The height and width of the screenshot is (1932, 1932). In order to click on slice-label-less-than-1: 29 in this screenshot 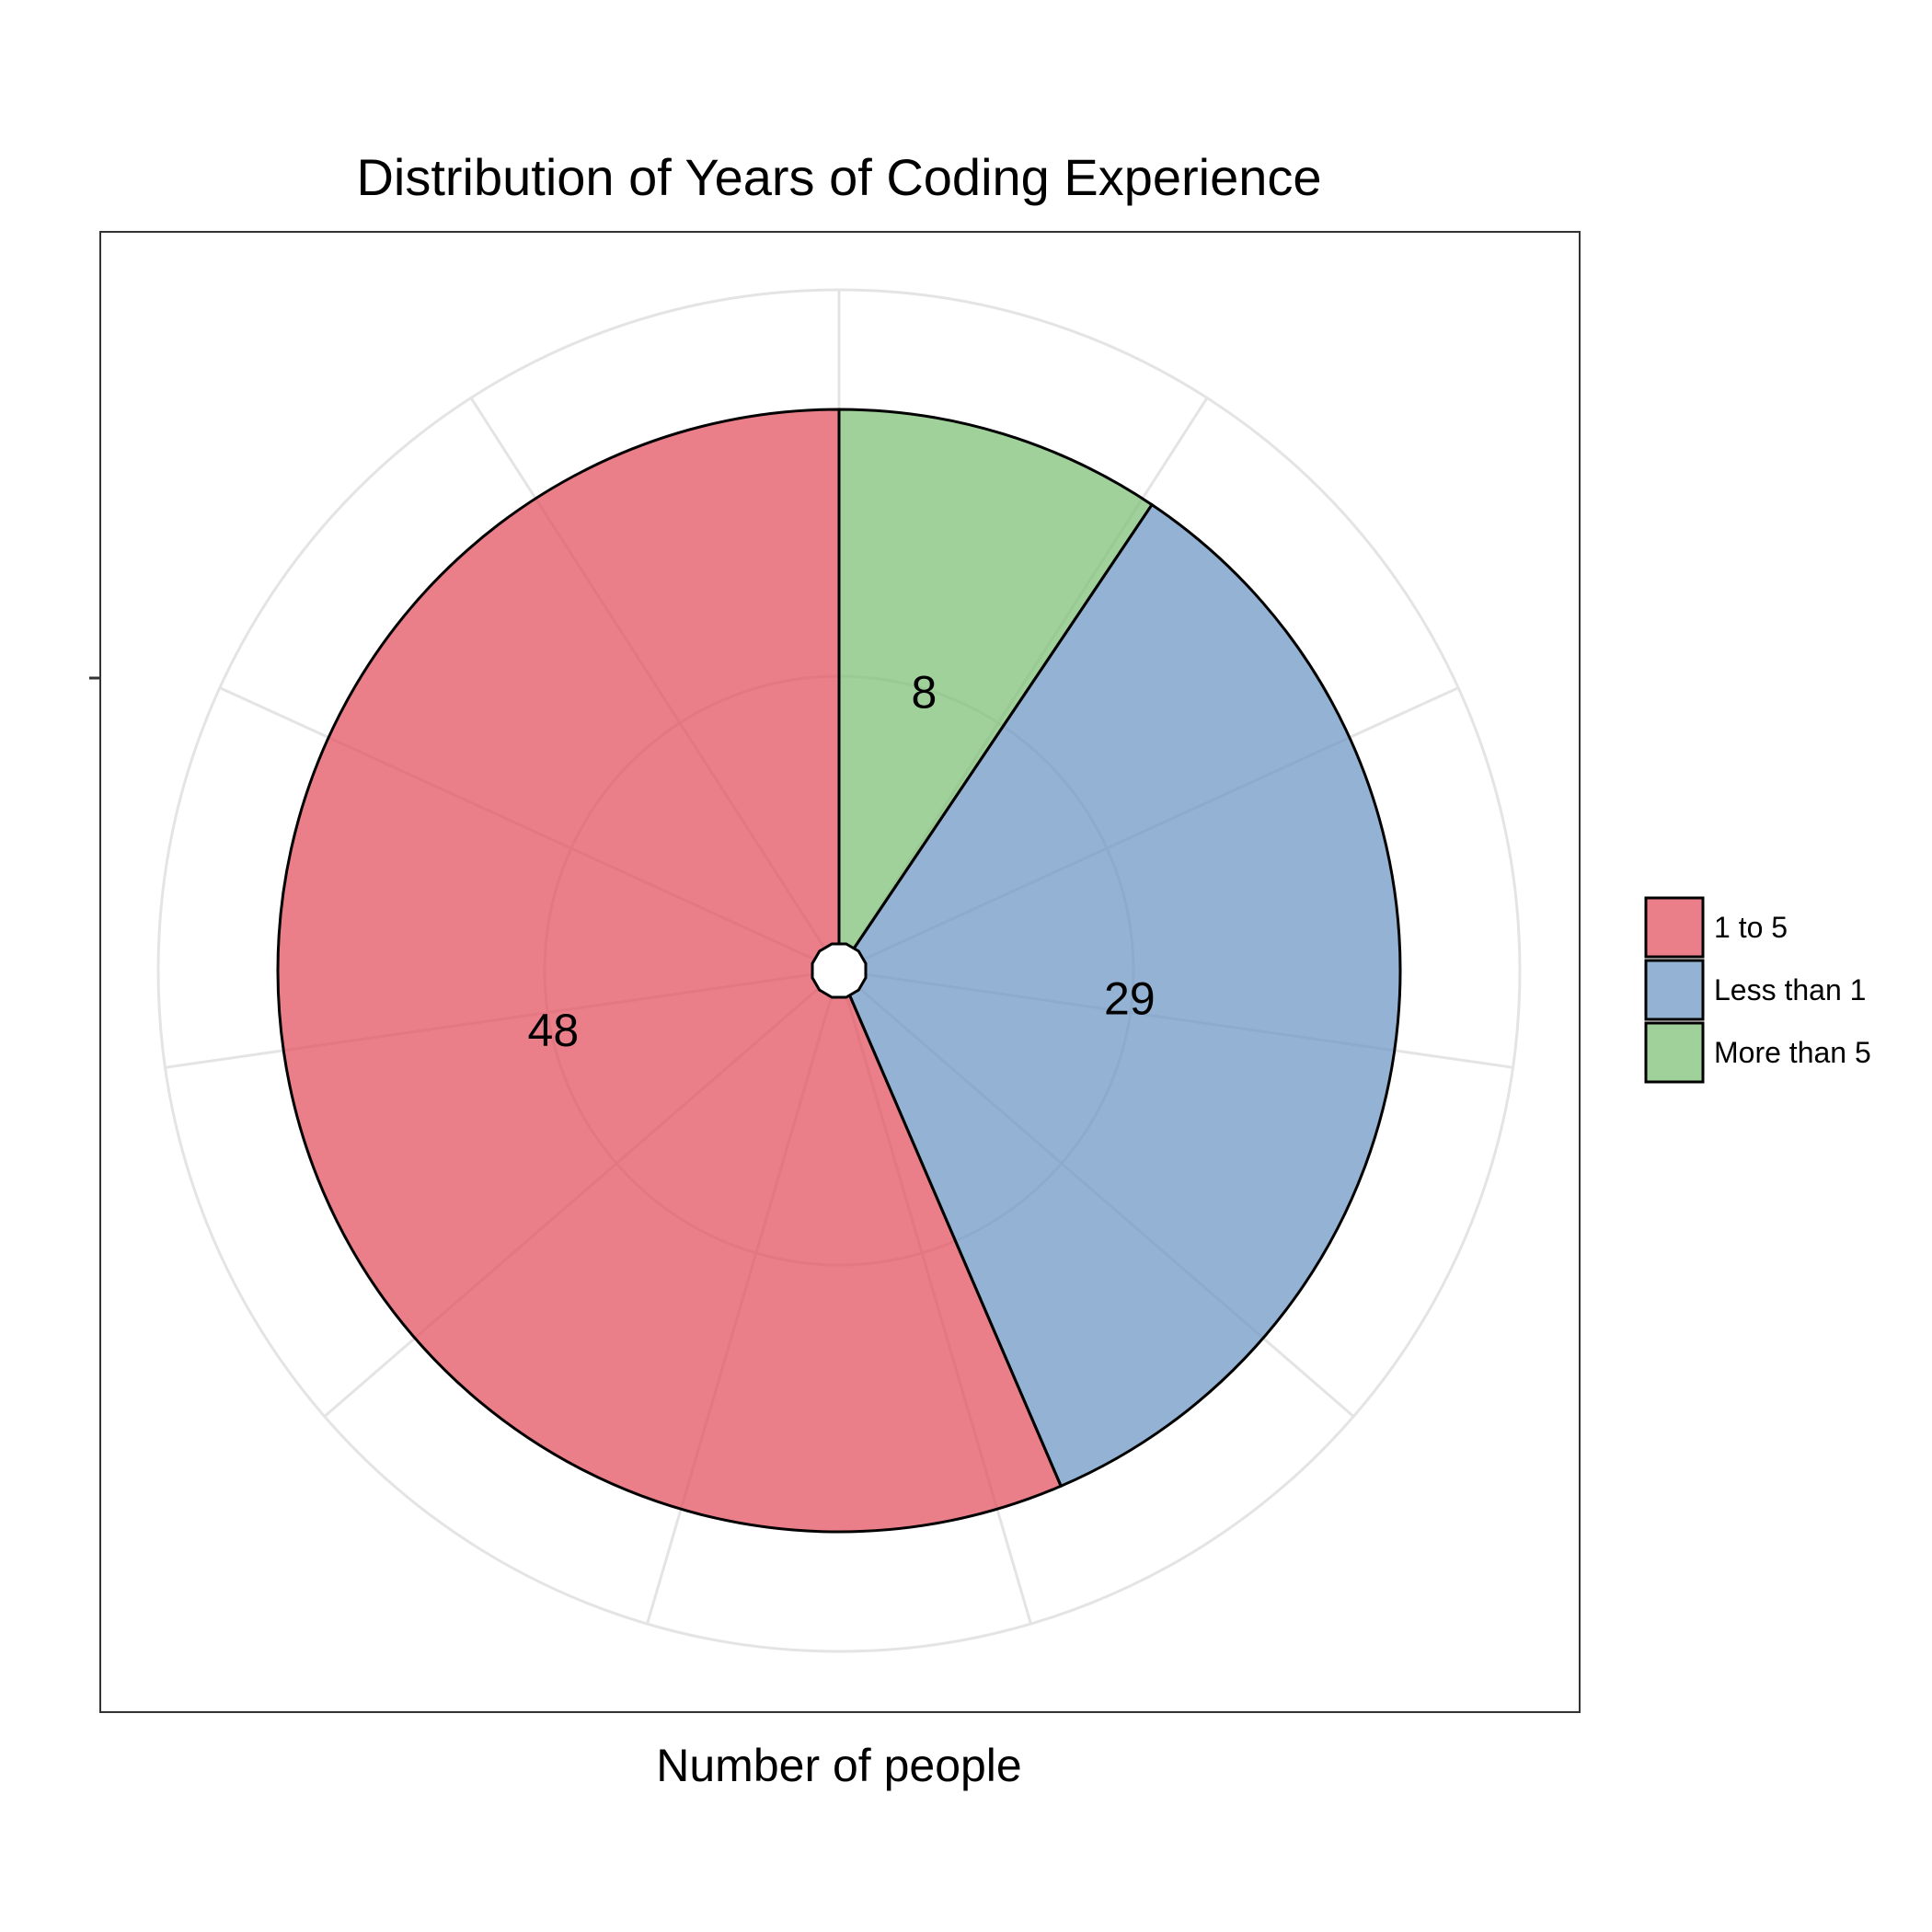, I will do `click(1130, 998)`.